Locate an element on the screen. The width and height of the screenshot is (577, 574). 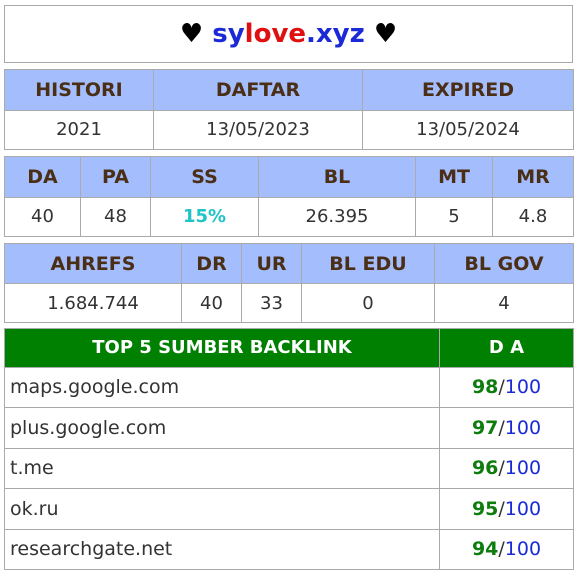
backlink-source: plus.google.com is located at coordinates (222, 428).